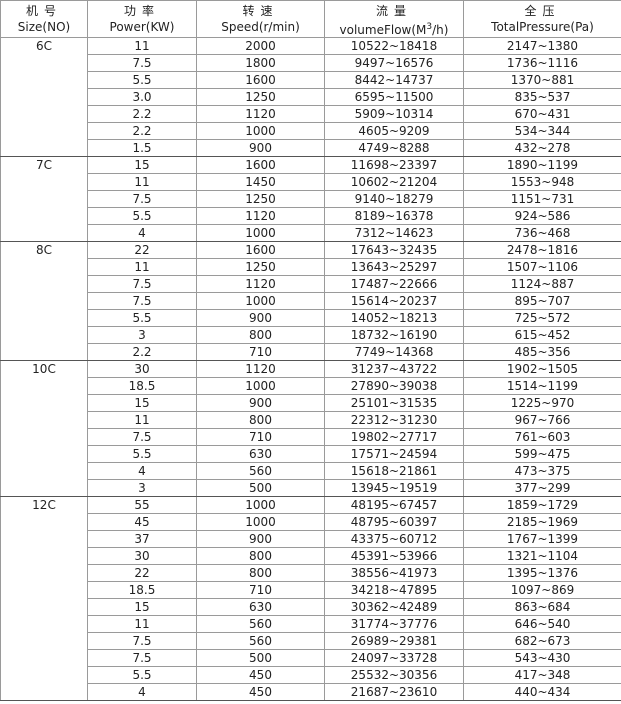  Describe the element at coordinates (260, 403) in the screenshot. I see `speed-cell: 900` at that location.